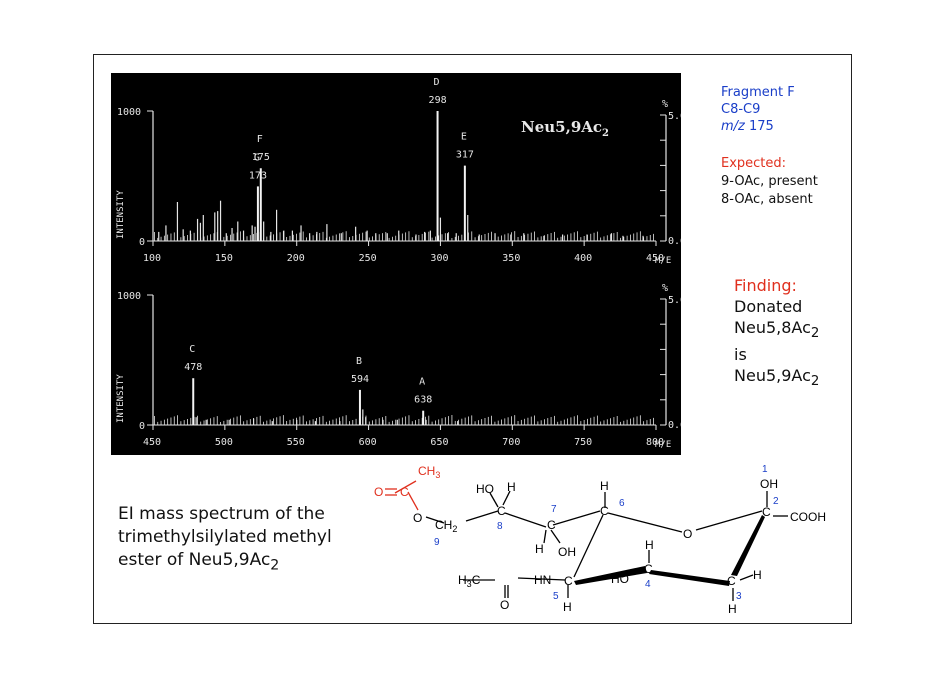 Image resolution: width=945 pixels, height=682 pixels. What do you see at coordinates (404, 492) in the screenshot?
I see `acetyl-c: C` at bounding box center [404, 492].